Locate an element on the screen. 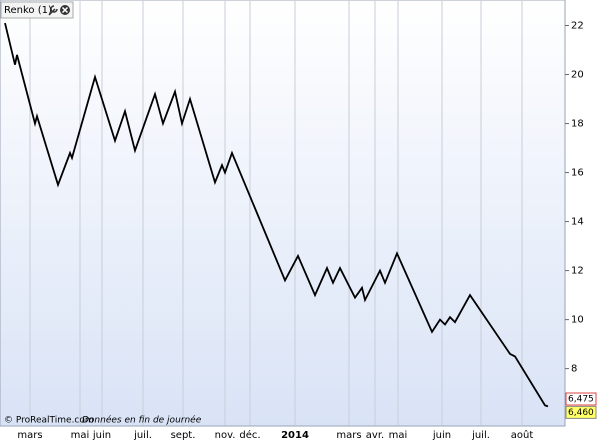 This screenshot has height=441, width=599. settings-icon is located at coordinates (53, 10).